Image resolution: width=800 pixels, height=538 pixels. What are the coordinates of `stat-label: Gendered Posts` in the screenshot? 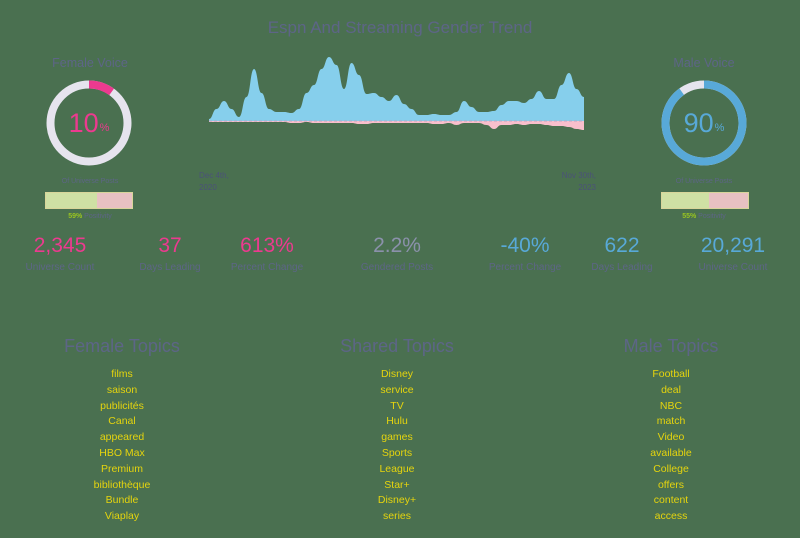 It's located at (397, 267).